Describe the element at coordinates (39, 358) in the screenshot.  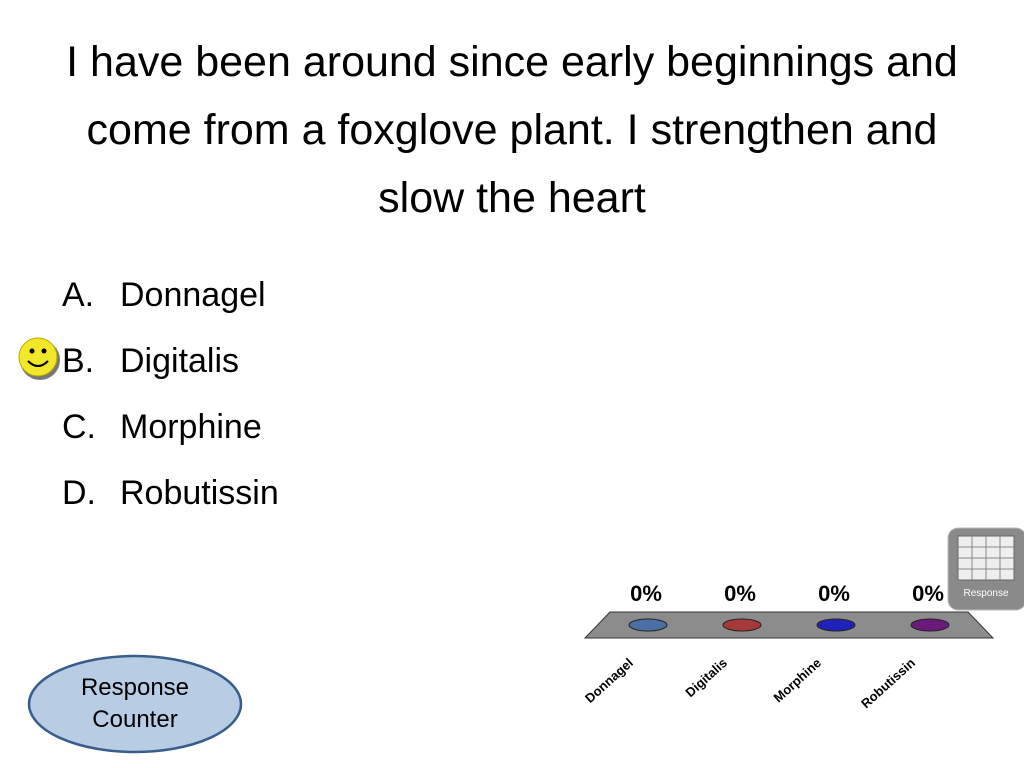
I see `smiley` at that location.